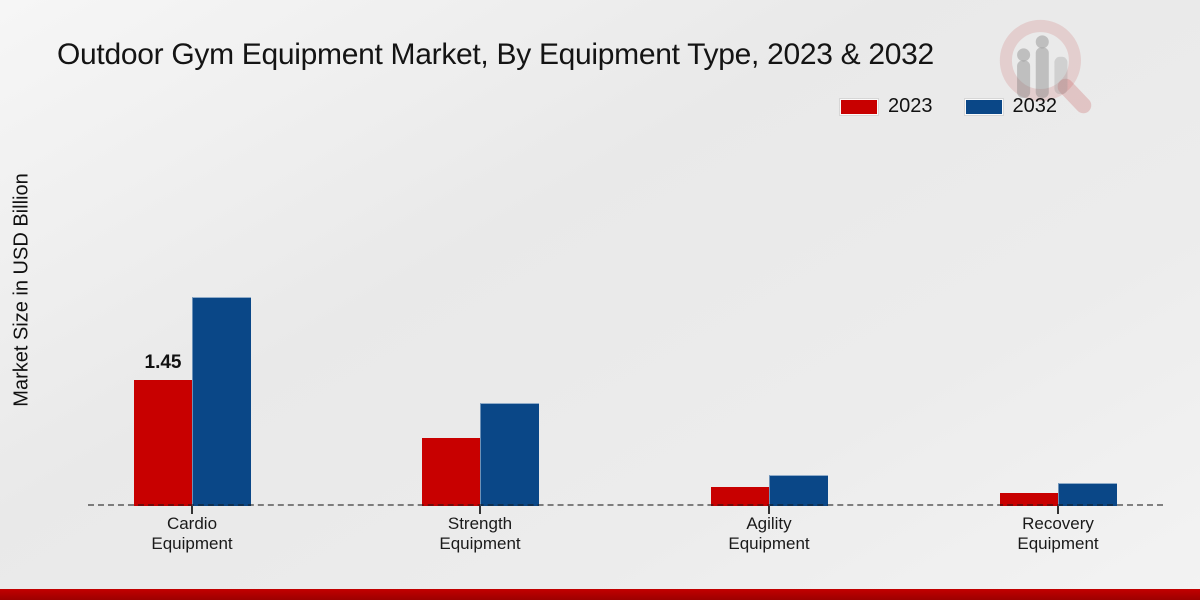 The height and width of the screenshot is (600, 1200). I want to click on legend-label-2032: 2032, so click(1035, 106).